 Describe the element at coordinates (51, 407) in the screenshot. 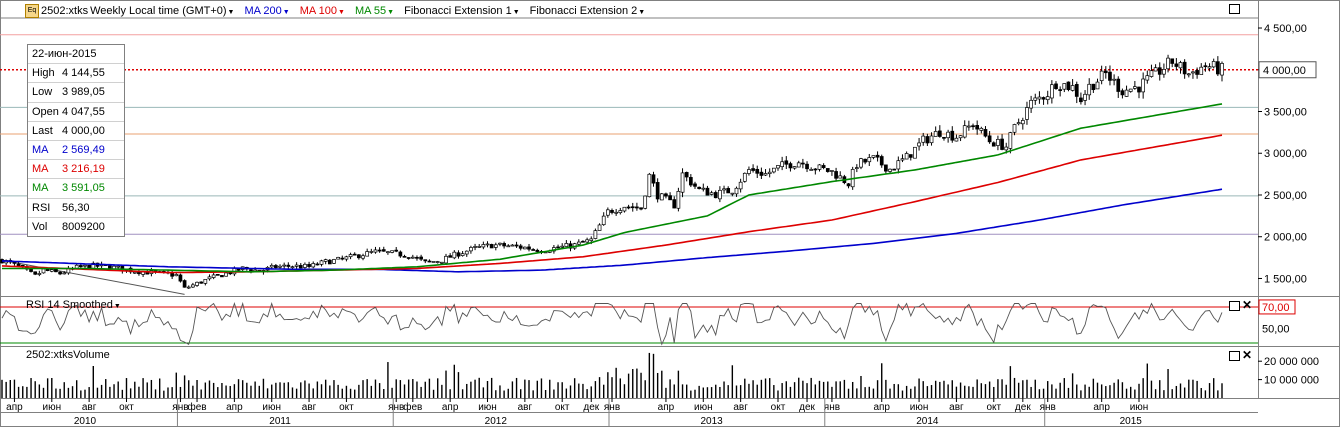

I see `month-label: июн` at that location.